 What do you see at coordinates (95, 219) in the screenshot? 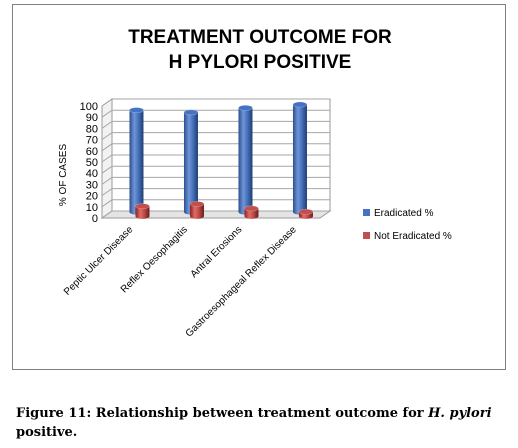
I see `y-tick-label: 0` at bounding box center [95, 219].